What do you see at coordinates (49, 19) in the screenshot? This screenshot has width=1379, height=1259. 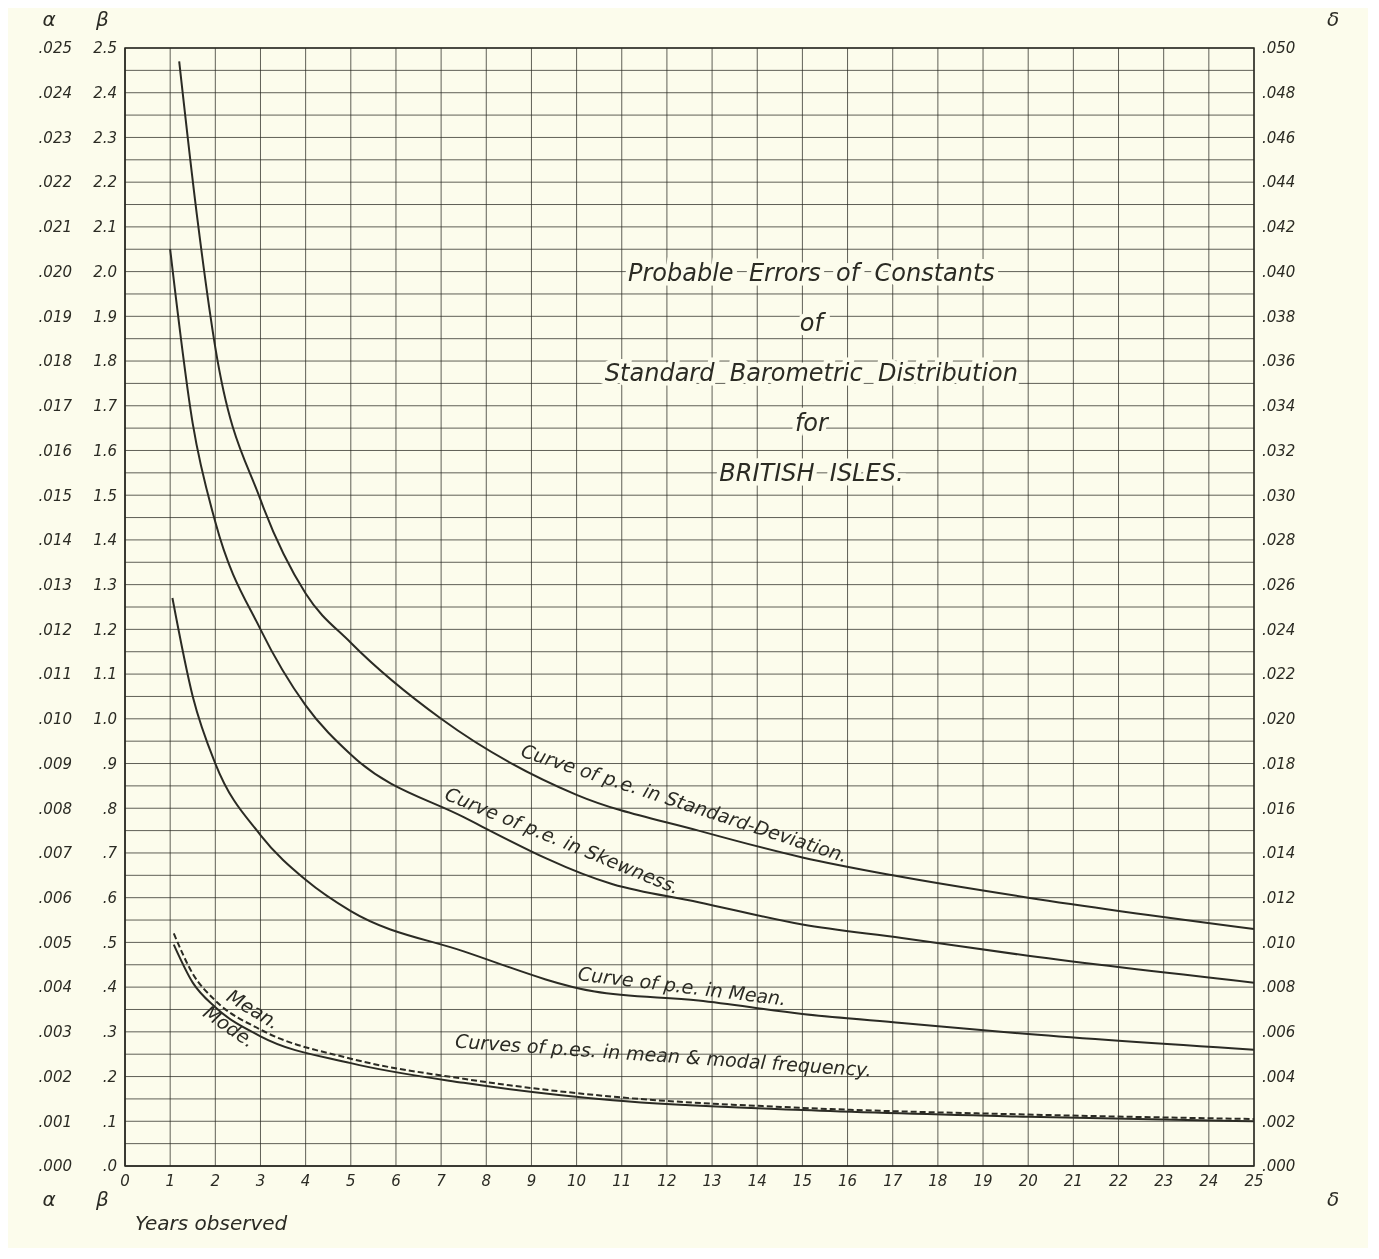 I see `y3-axis-title: α` at bounding box center [49, 19].